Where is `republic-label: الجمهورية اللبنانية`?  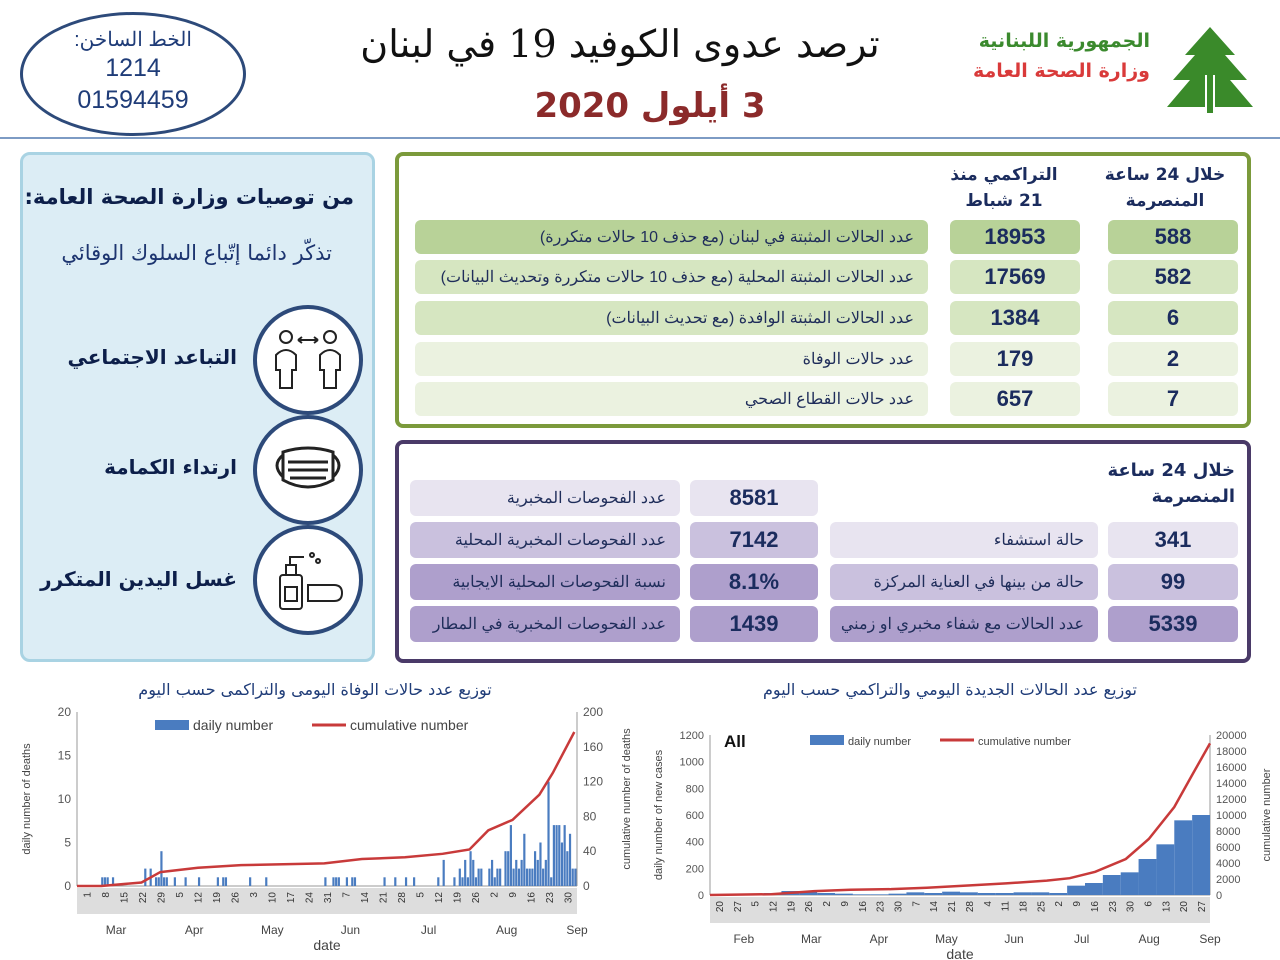
republic-label: الجمهورية اللبنانية is located at coordinates (1064, 41).